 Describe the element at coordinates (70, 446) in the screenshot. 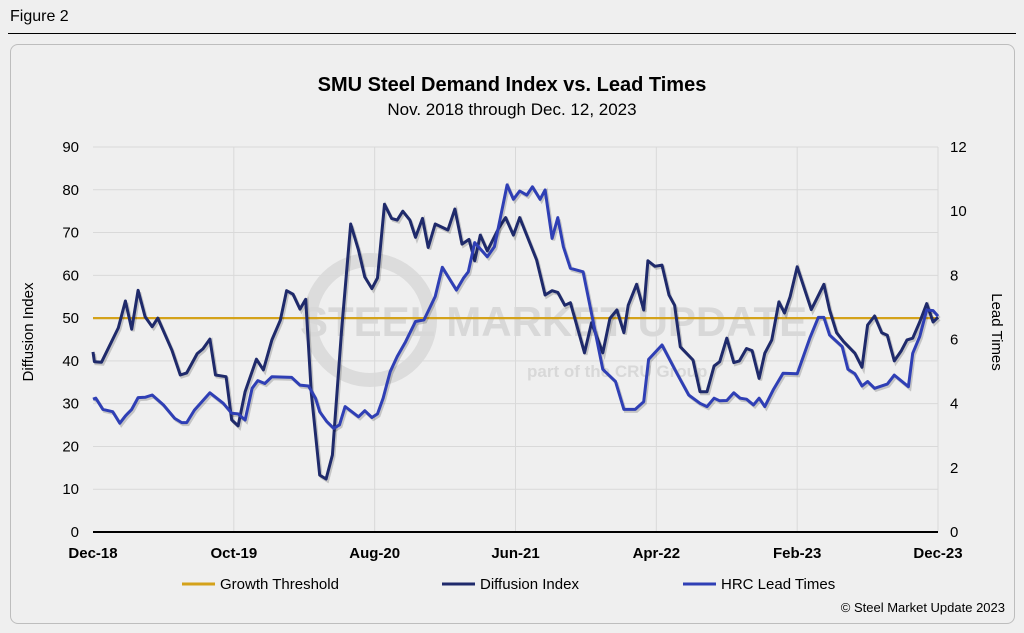

I see `y-tick-label: 20` at that location.